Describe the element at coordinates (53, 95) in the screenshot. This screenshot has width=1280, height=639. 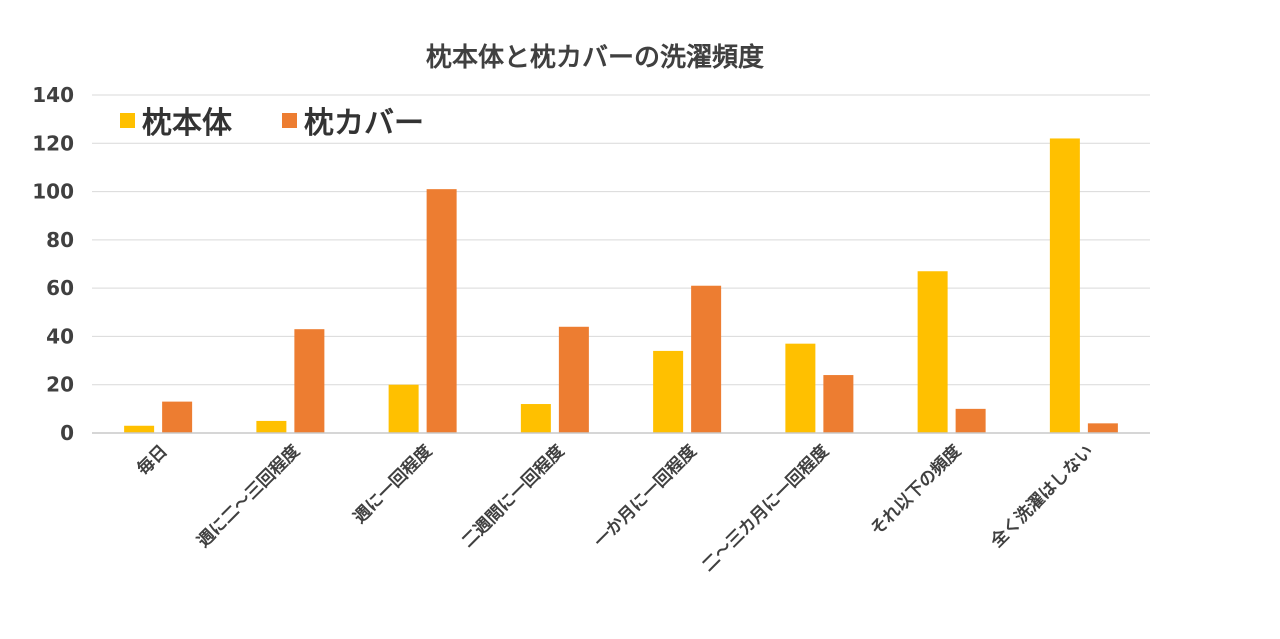
I see `y-tick-label: 140` at that location.